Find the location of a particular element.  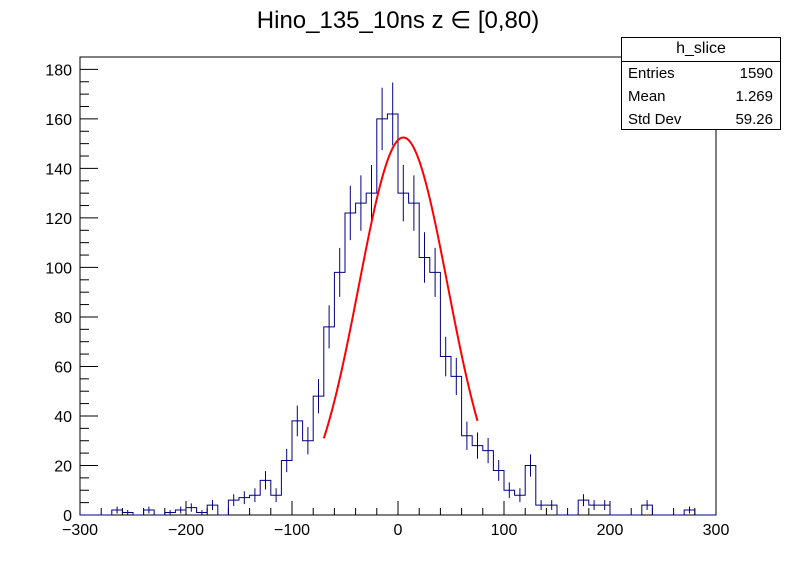

y-tick-label: 180 is located at coordinates (58, 70).